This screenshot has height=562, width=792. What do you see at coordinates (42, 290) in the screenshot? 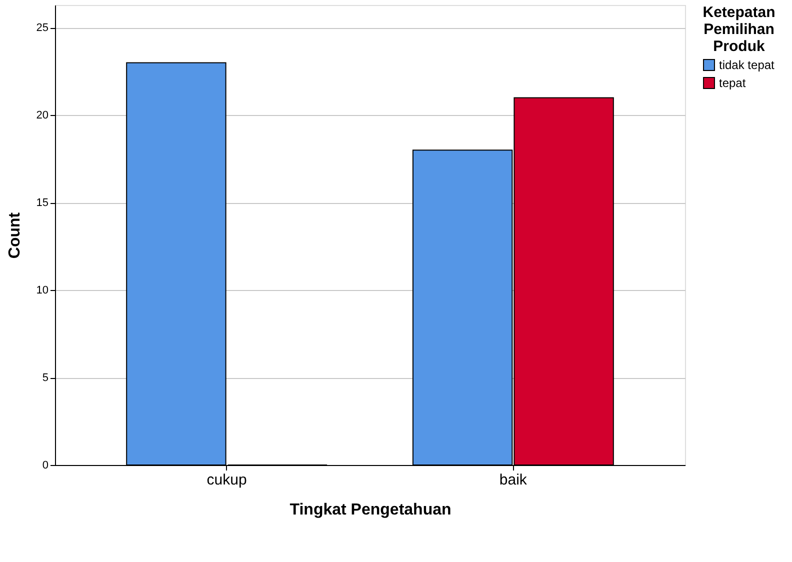
I see `y-tick-label: 10` at bounding box center [42, 290].